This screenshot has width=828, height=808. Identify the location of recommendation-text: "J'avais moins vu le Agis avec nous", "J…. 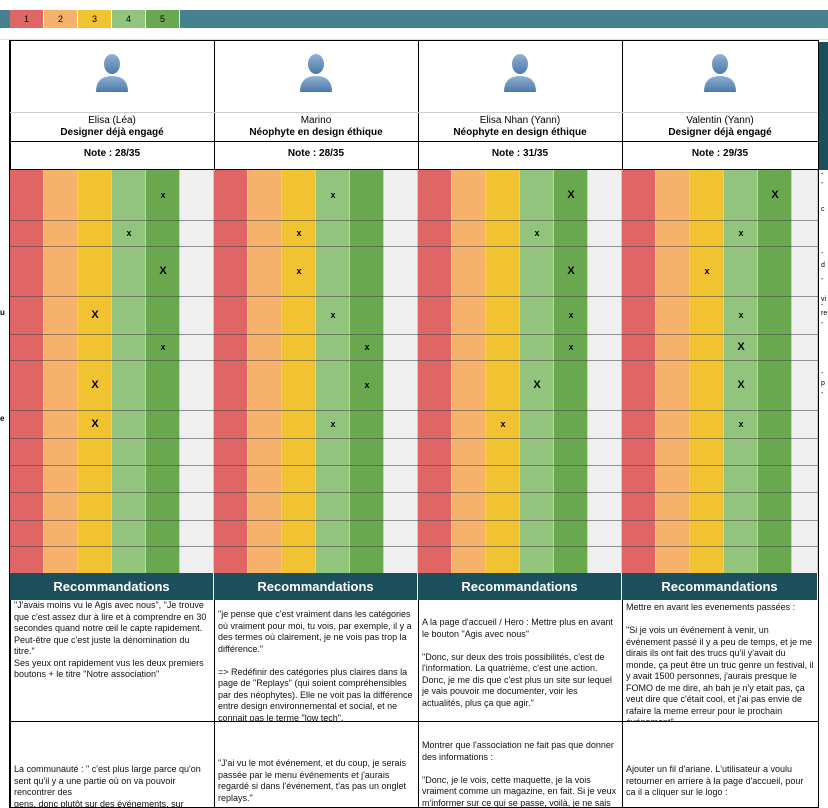
(110, 639).